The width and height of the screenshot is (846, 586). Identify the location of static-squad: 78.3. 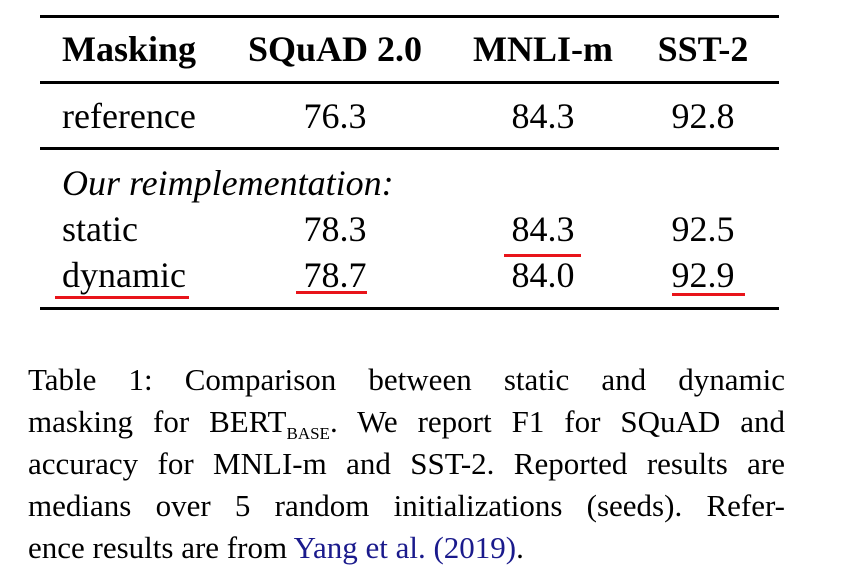
(335, 229).